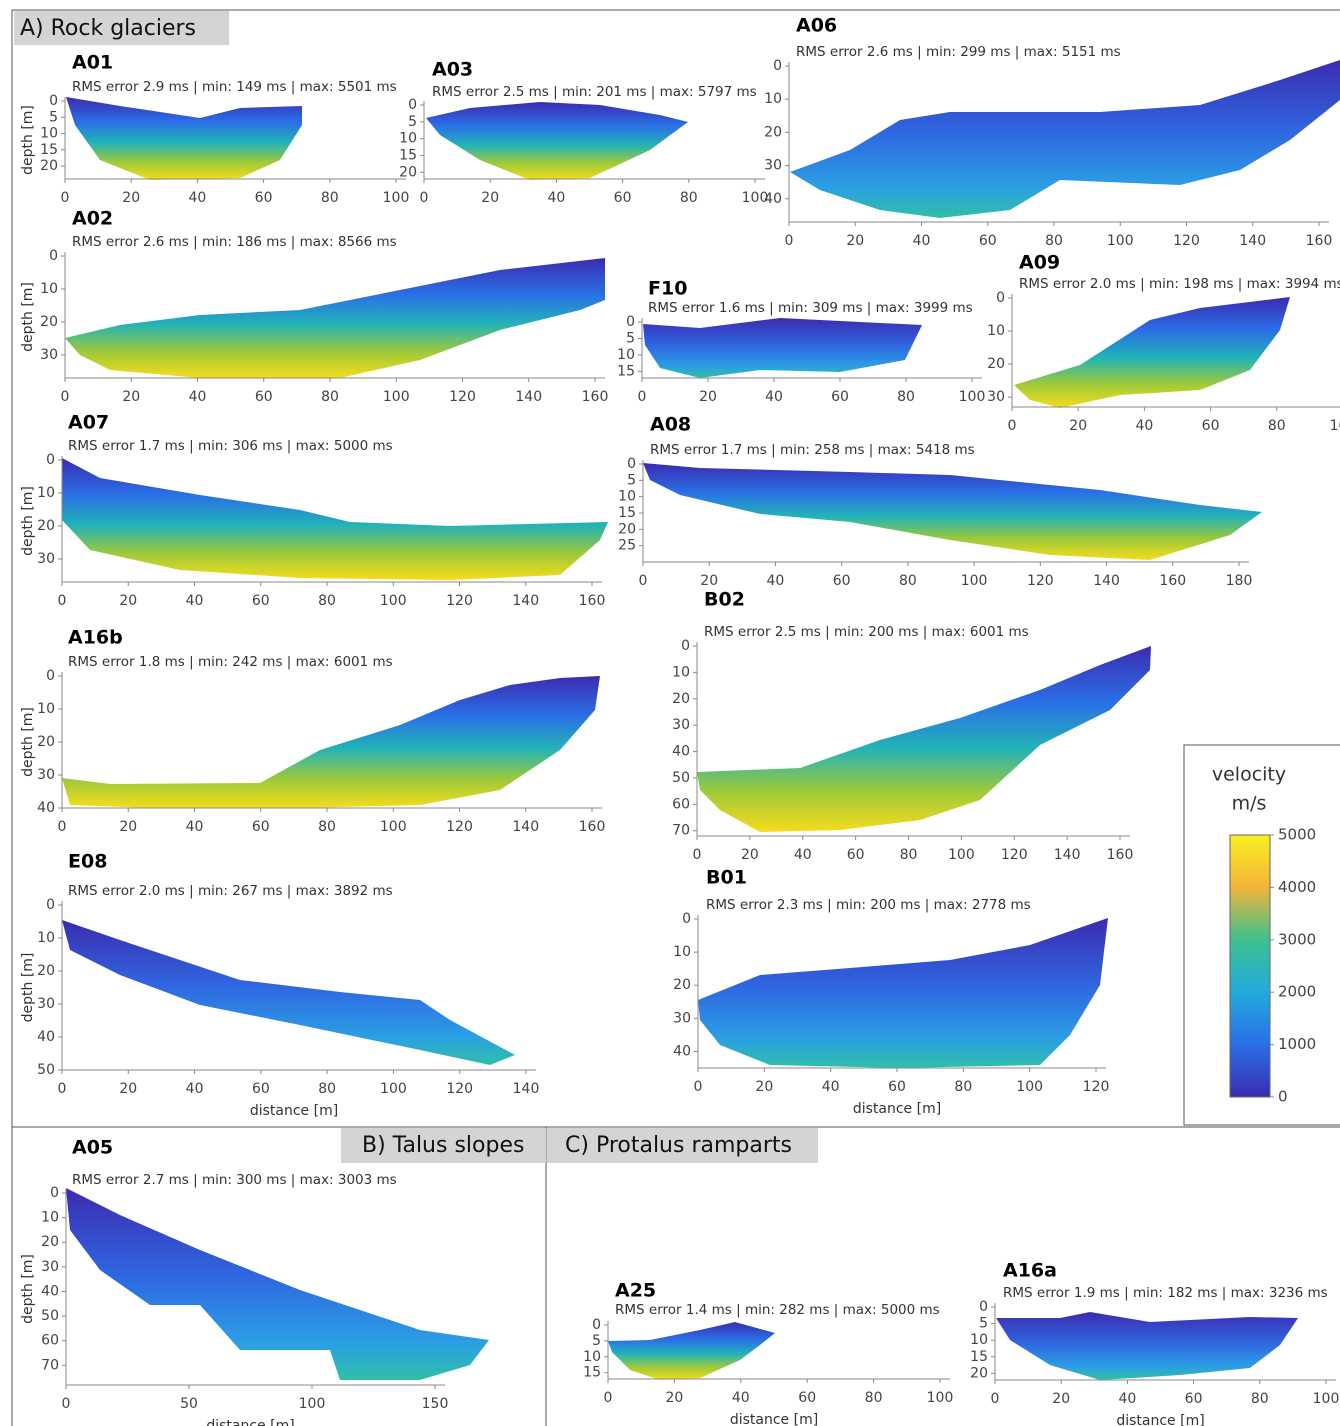 The height and width of the screenshot is (1426, 1340). I want to click on x-tick-label: 140, so click(525, 827).